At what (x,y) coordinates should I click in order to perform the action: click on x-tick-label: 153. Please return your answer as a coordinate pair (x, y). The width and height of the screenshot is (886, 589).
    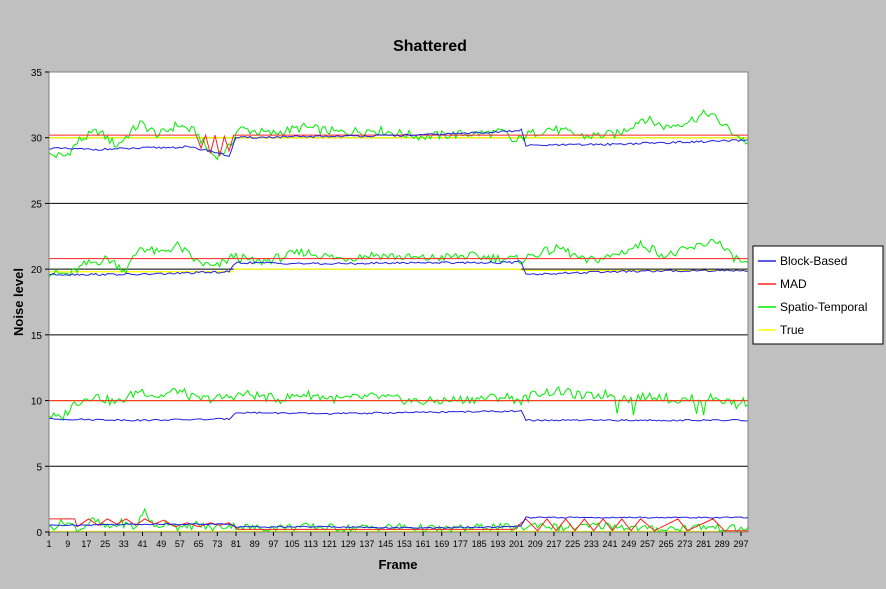
    Looking at the image, I should click on (404, 544).